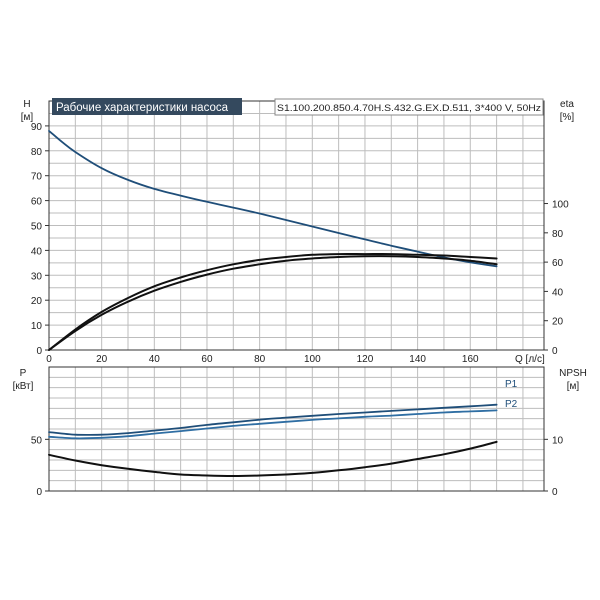 Image resolution: width=600 pixels, height=600 pixels. What do you see at coordinates (37, 326) in the screenshot?
I see `head-tick-label: 10` at bounding box center [37, 326].